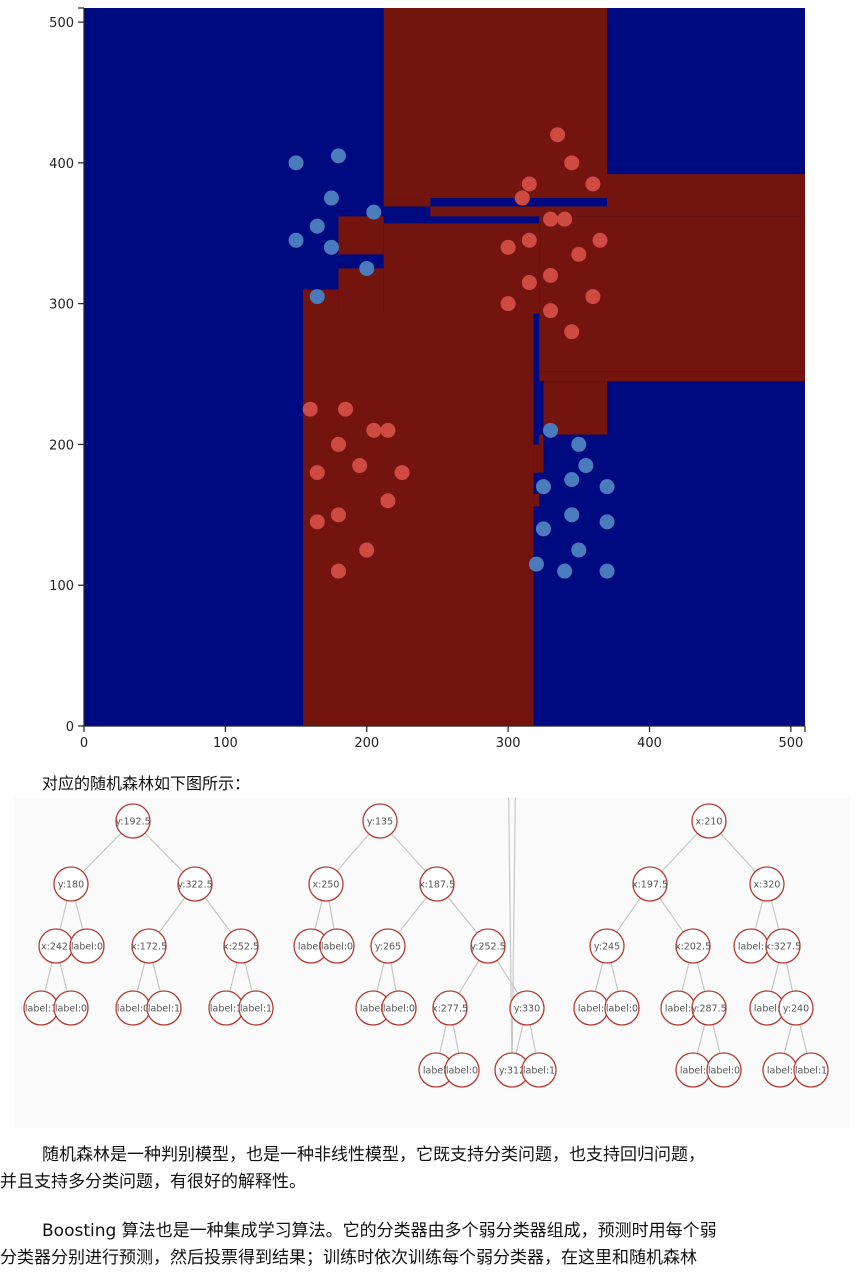 Image resolution: width=864 pixels, height=1274 pixels. Describe the element at coordinates (326, 884) in the screenshot. I see `tree-node: x:250` at that location.